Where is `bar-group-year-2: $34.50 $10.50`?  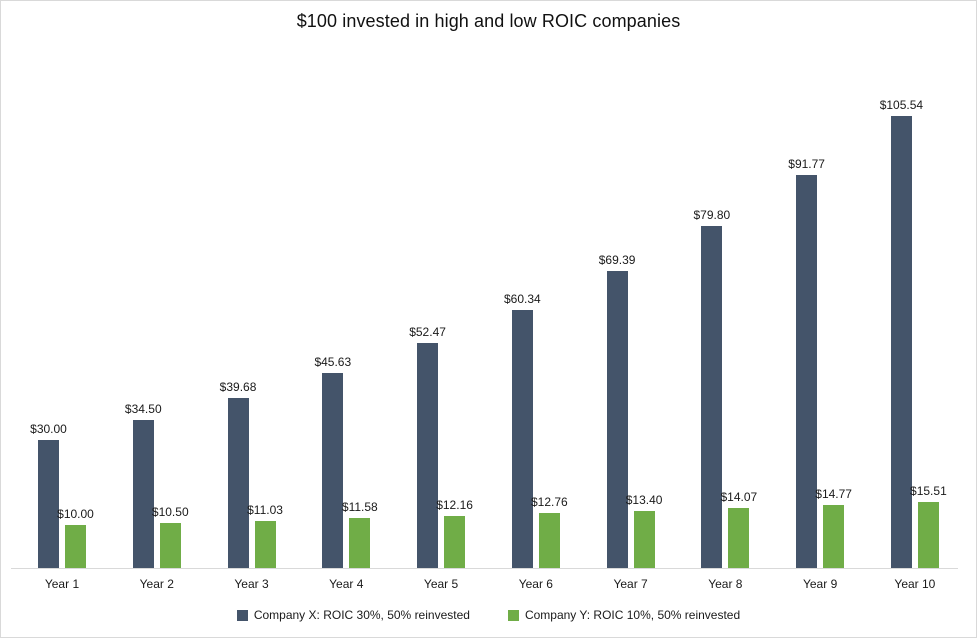 bar-group-year-2: $34.50 $10.50 is located at coordinates (157, 485).